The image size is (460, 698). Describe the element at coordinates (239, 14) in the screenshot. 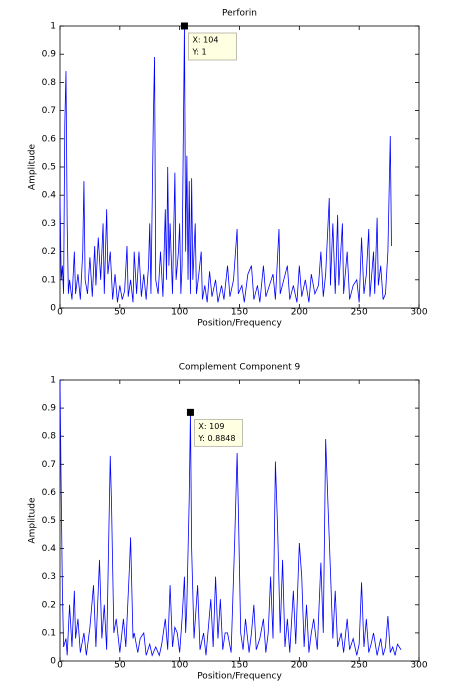

I see `chart-title: Perforin` at that location.